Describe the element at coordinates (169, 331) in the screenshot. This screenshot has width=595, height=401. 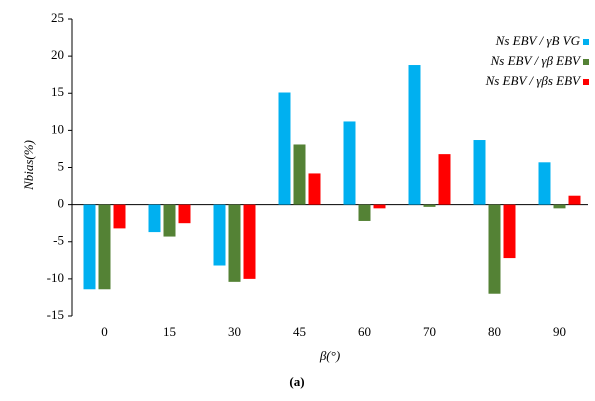
I see `x-tick-label: 15` at that location.